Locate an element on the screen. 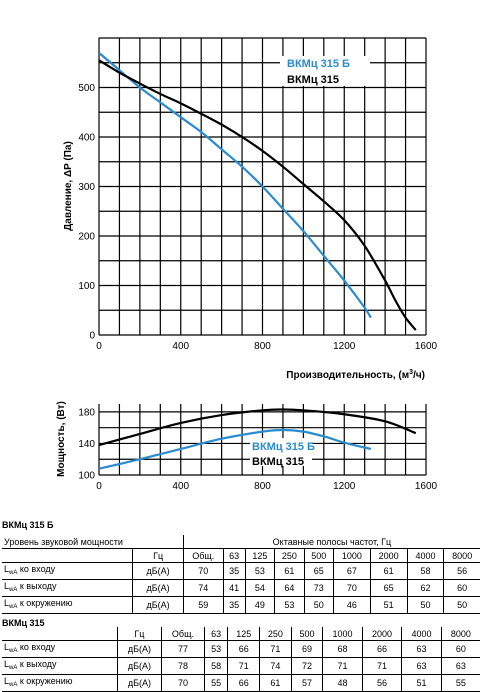 The image size is (484, 692). value-cell: 55 is located at coordinates (216, 683).